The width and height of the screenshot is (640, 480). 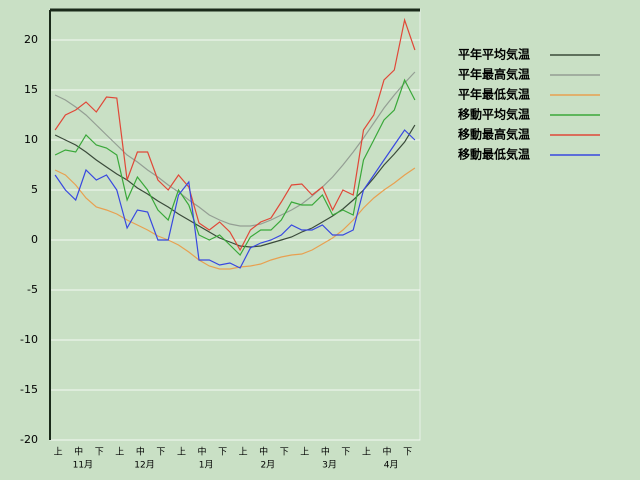 What do you see at coordinates (206, 465) in the screenshot?
I see `month-label: 1月` at bounding box center [206, 465].